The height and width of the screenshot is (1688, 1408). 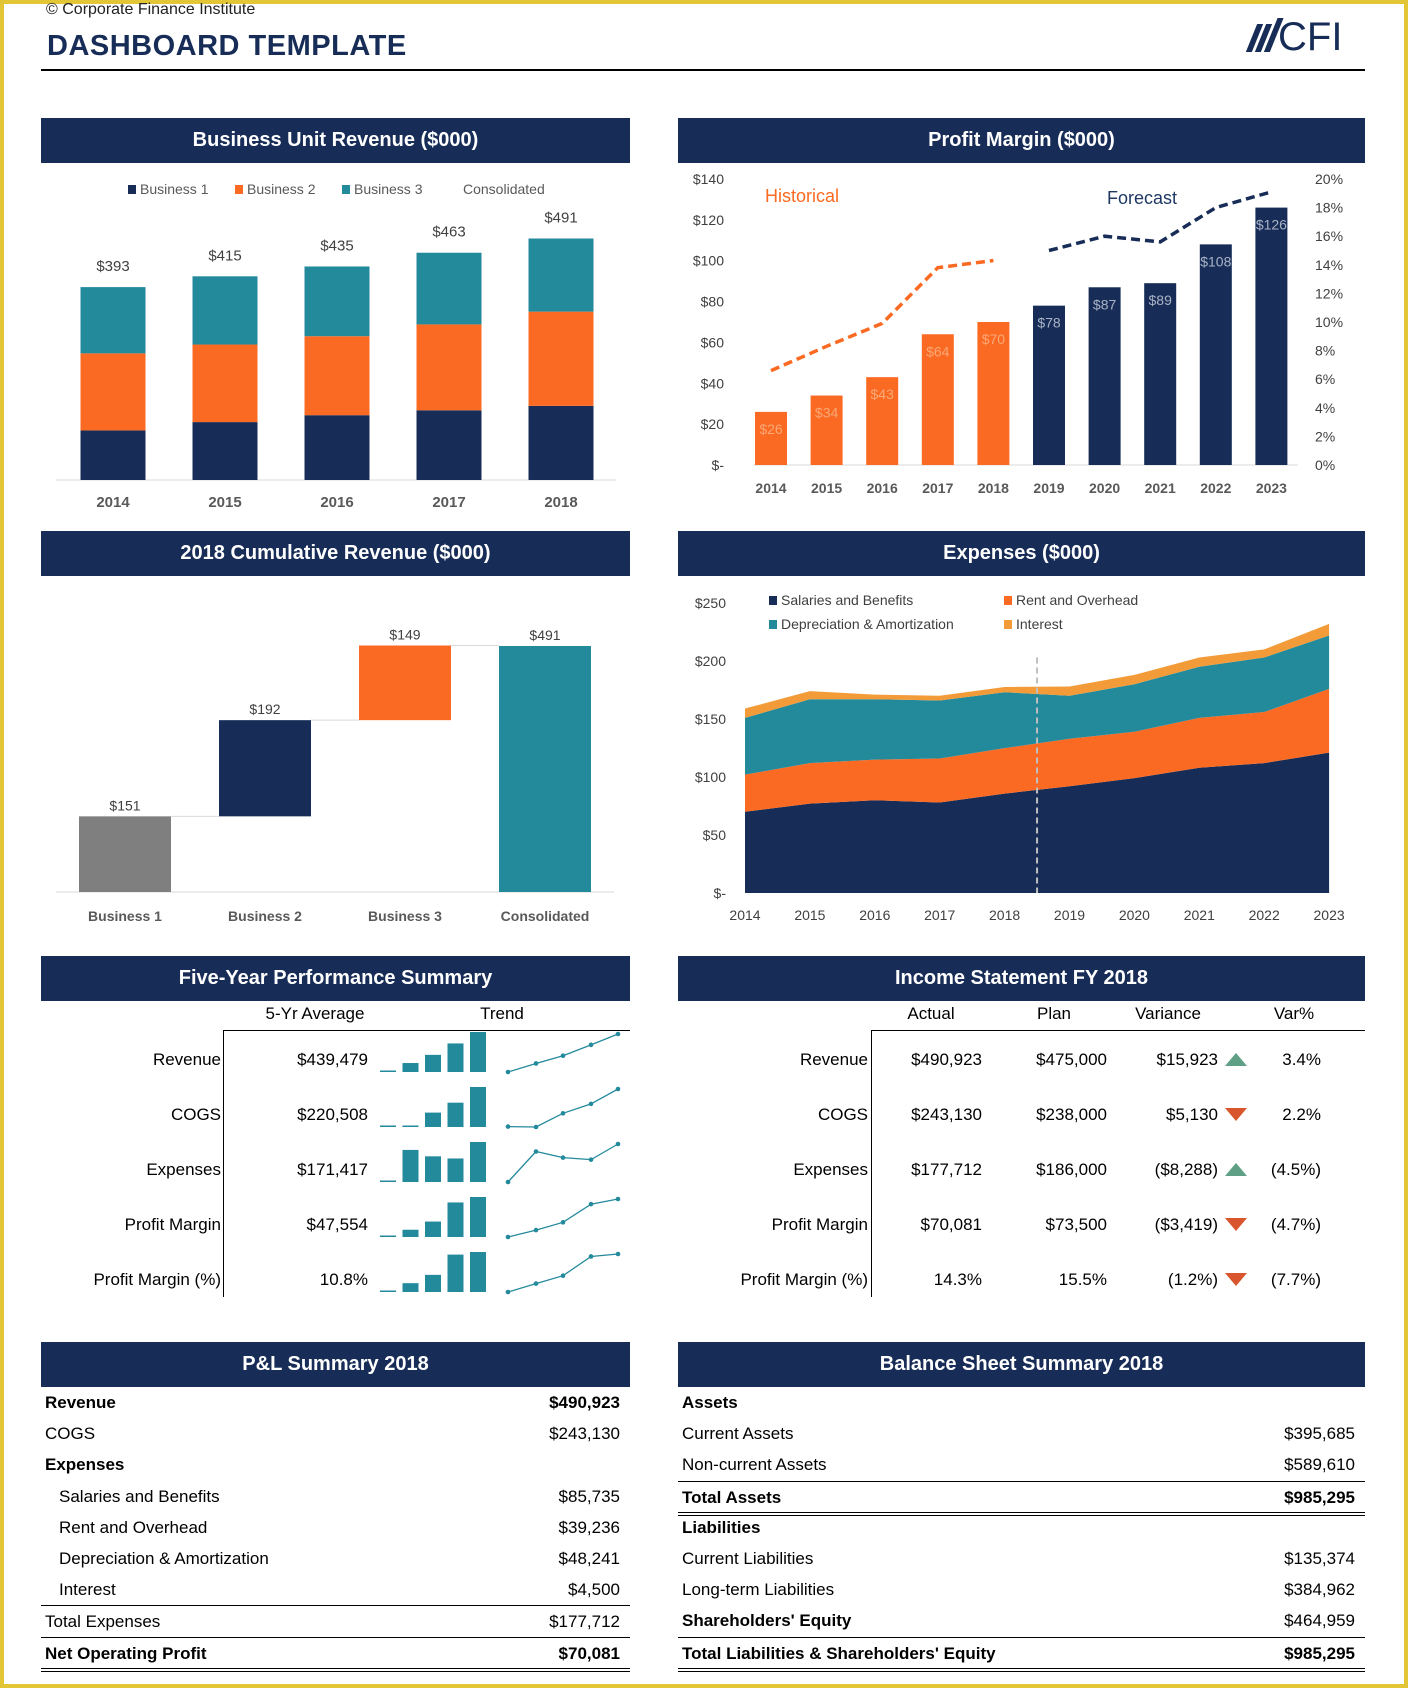 What do you see at coordinates (871, 1163) in the screenshot?
I see `label-divider` at bounding box center [871, 1163].